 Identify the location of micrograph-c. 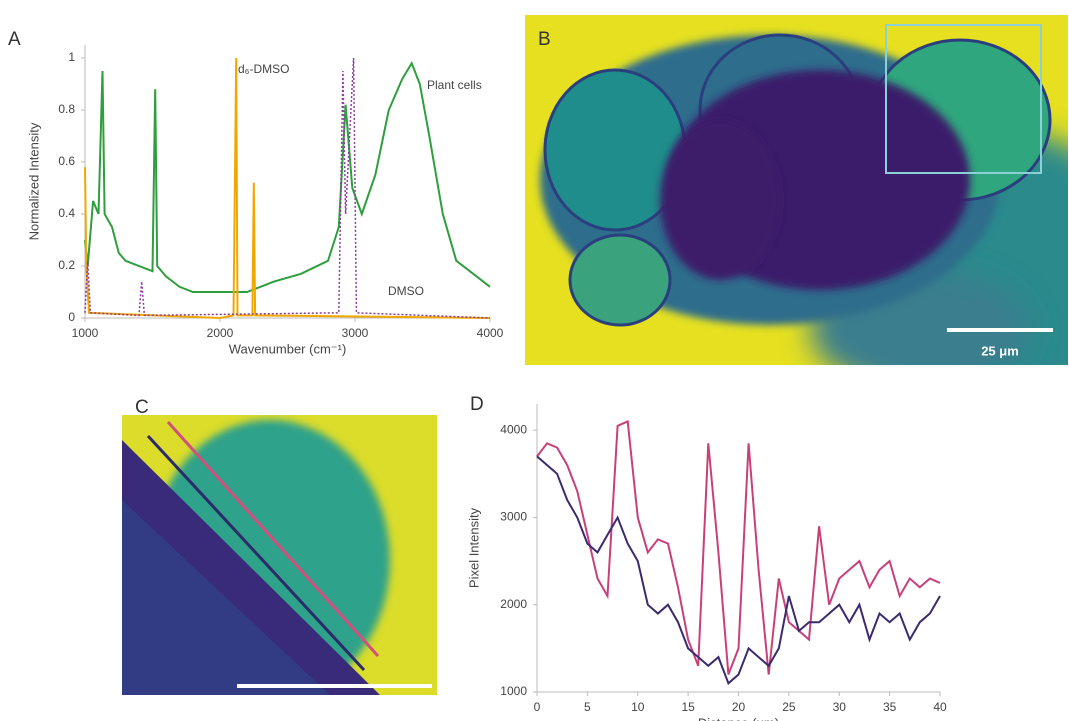
(279, 555).